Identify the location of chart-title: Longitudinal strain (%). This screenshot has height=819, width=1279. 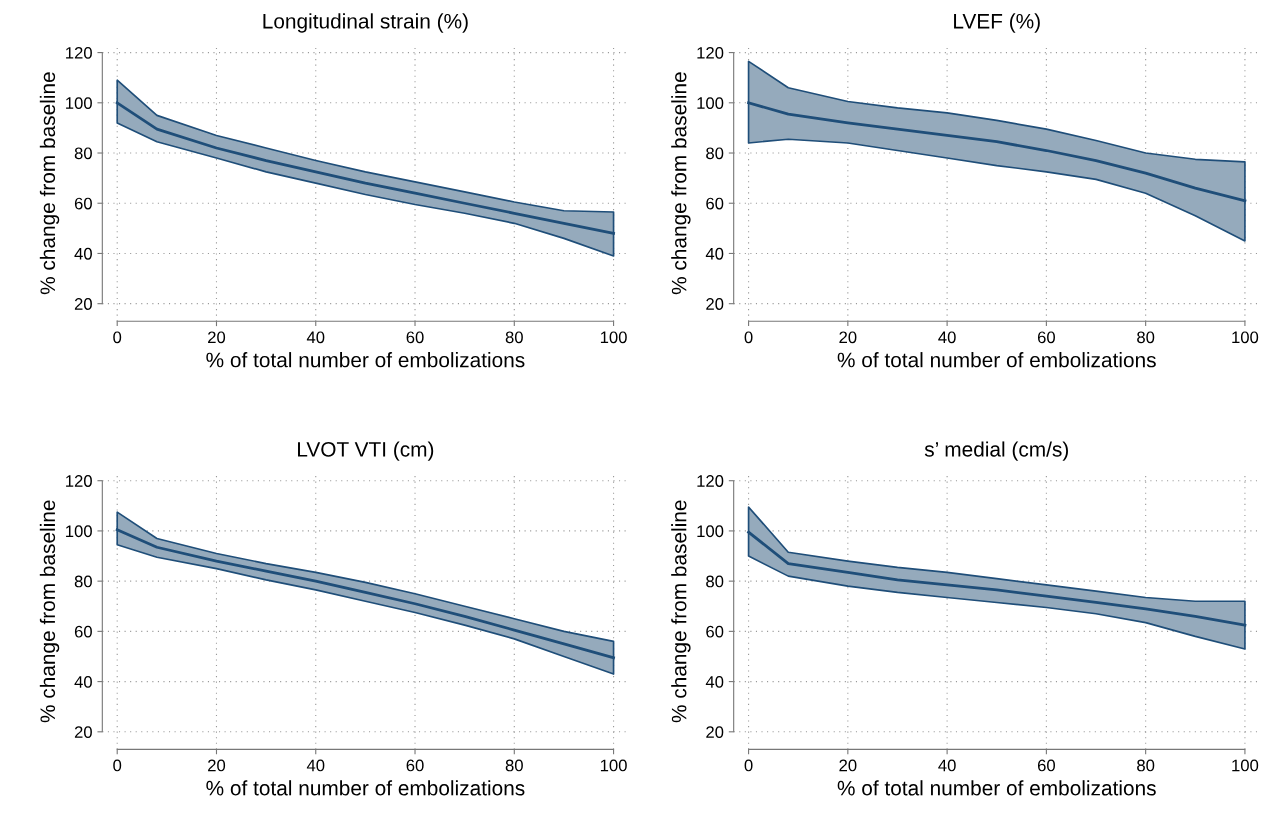
(365, 23).